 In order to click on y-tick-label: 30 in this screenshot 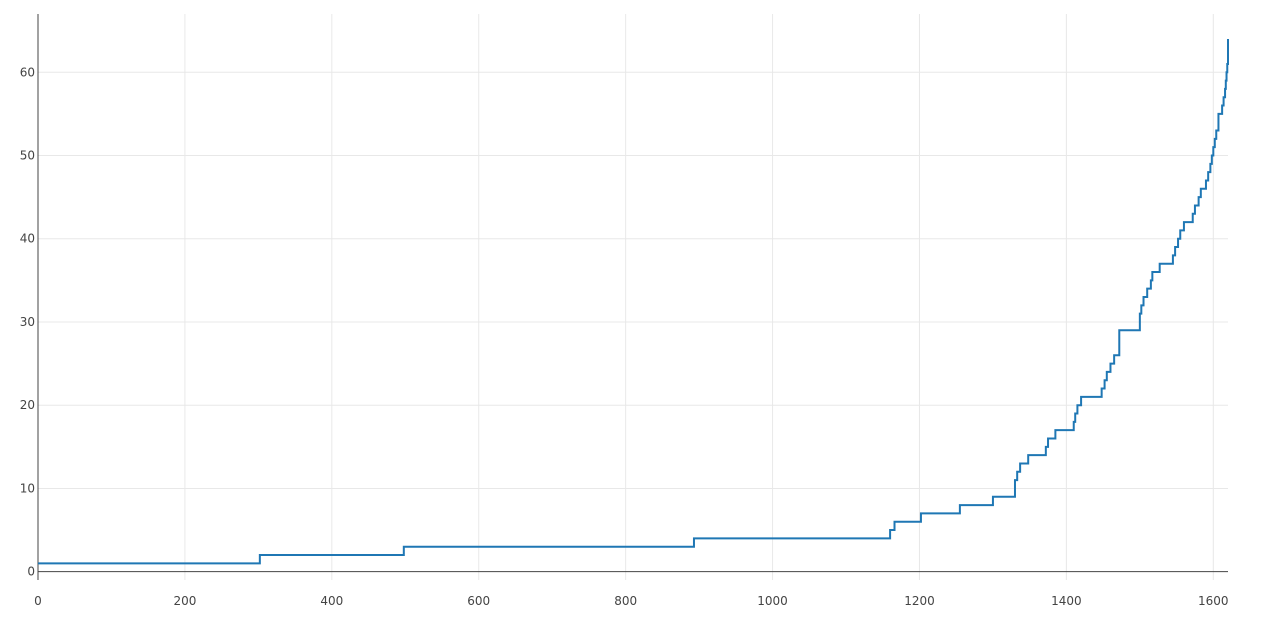, I will do `click(27, 322)`.